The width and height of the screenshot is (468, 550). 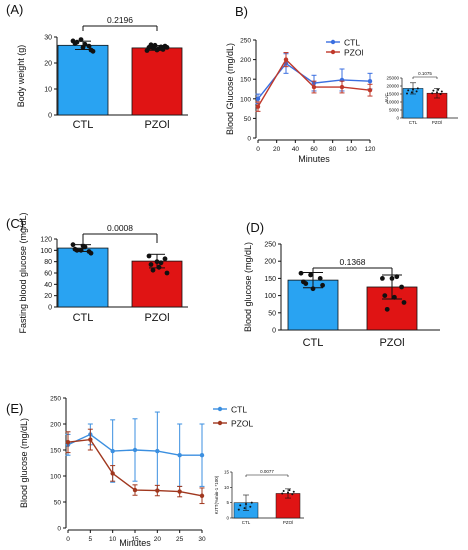 What do you see at coordinates (267, 471) in the screenshot?
I see `inset-p-value-label: 0.0077` at bounding box center [267, 471].